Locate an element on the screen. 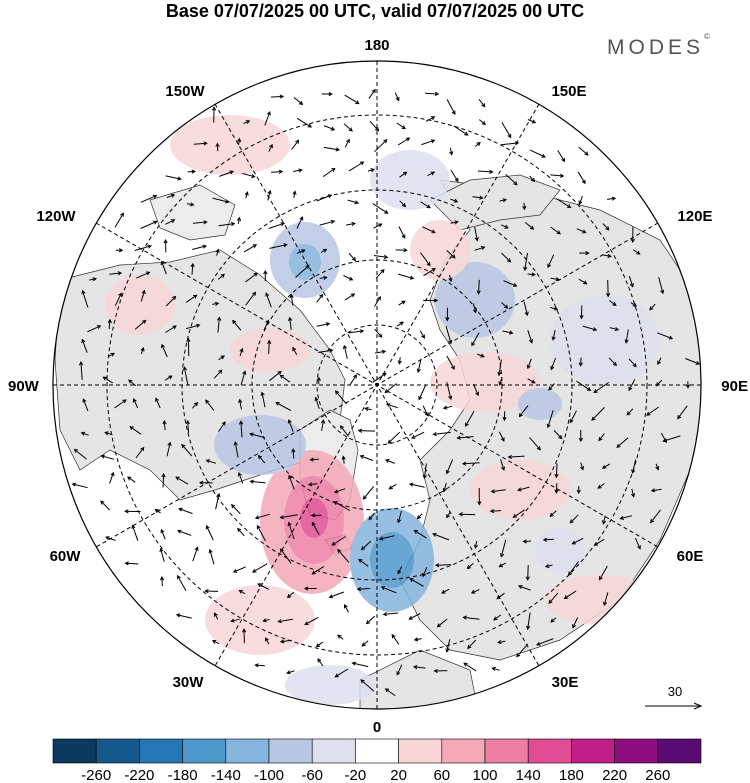 Image resolution: width=750 pixels, height=783 pixels. colorbar-tick-label: -20 is located at coordinates (356, 775).